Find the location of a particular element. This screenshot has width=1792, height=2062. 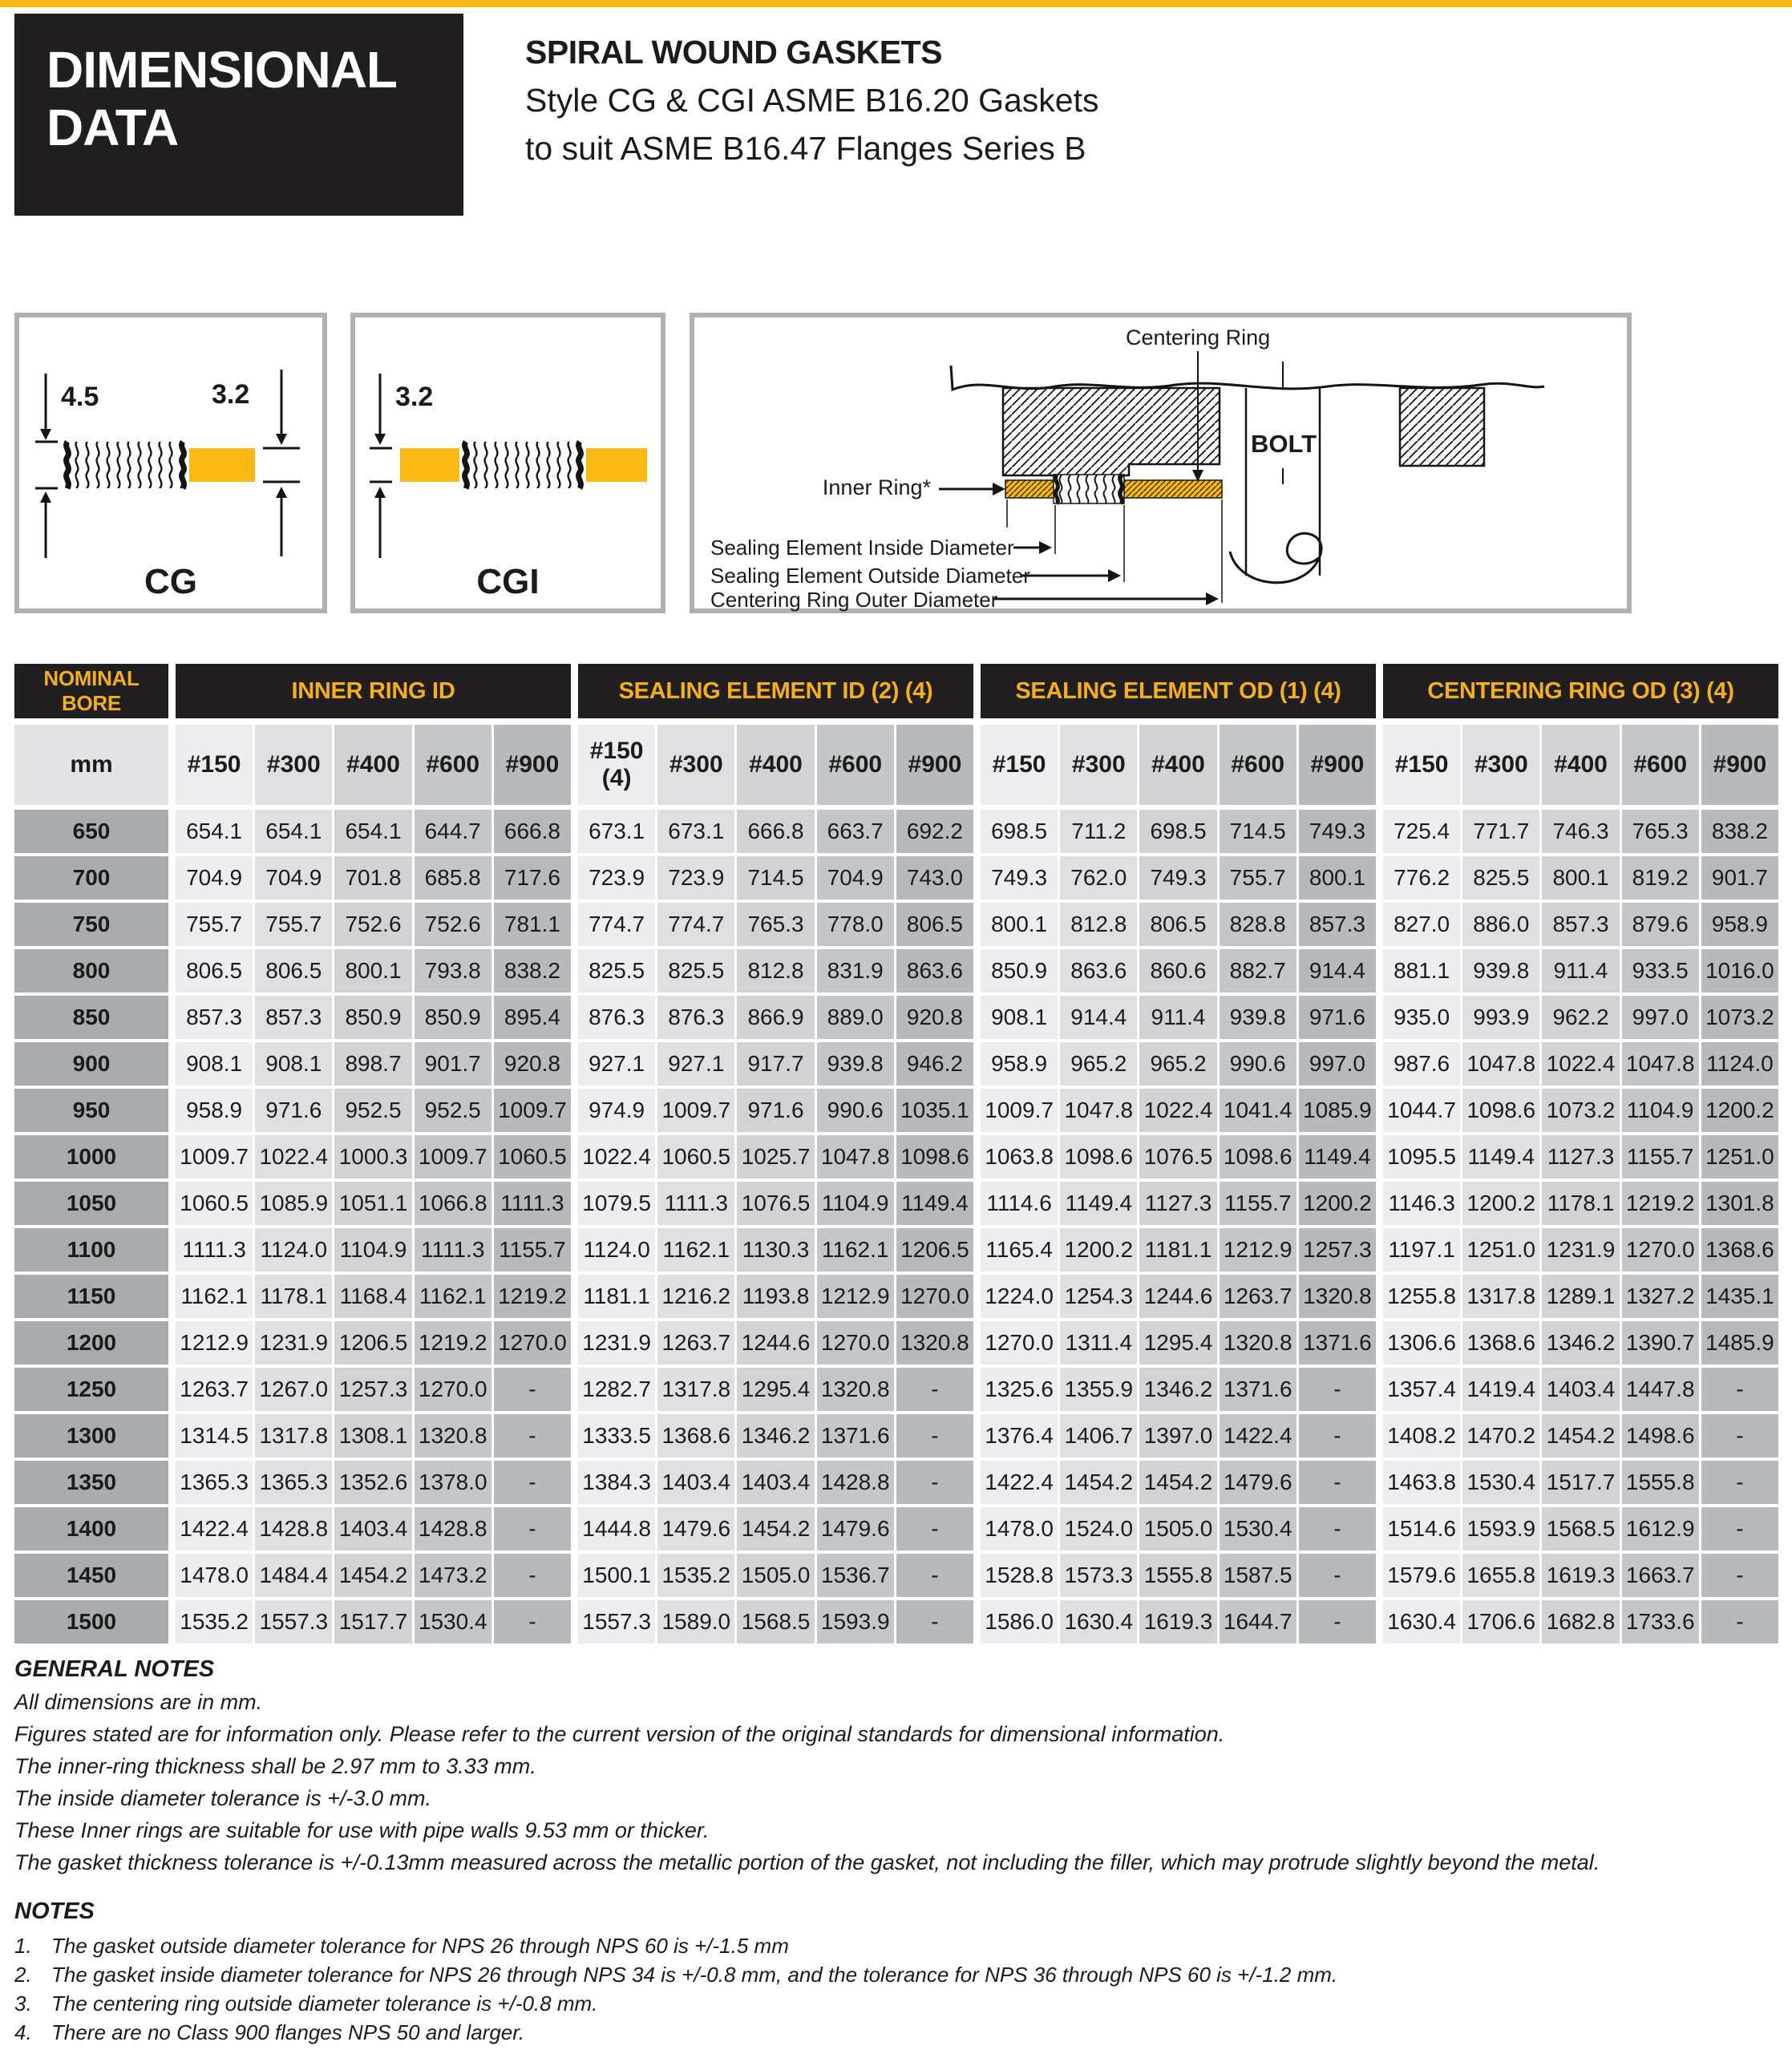

data-cell: 1016.0 is located at coordinates (1740, 971).